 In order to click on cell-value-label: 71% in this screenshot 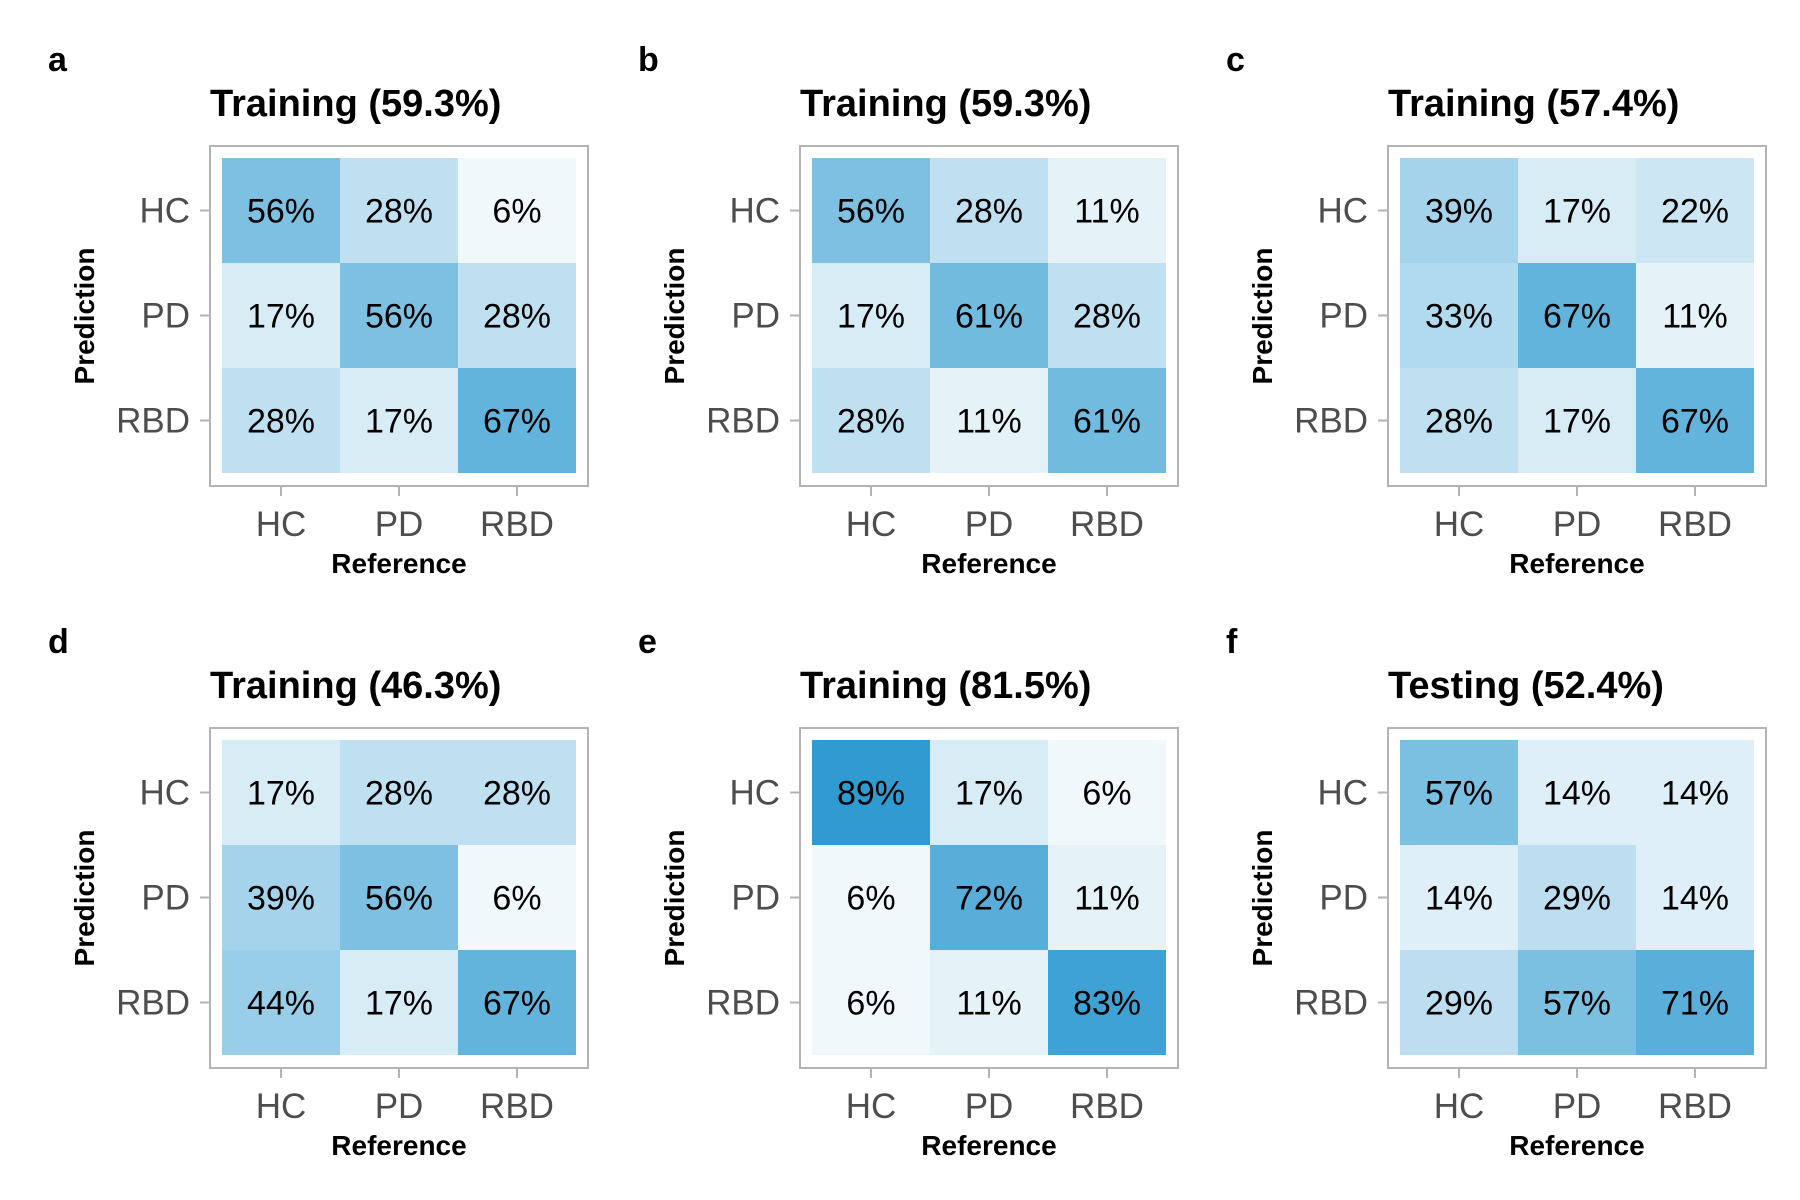, I will do `click(1695, 1004)`.